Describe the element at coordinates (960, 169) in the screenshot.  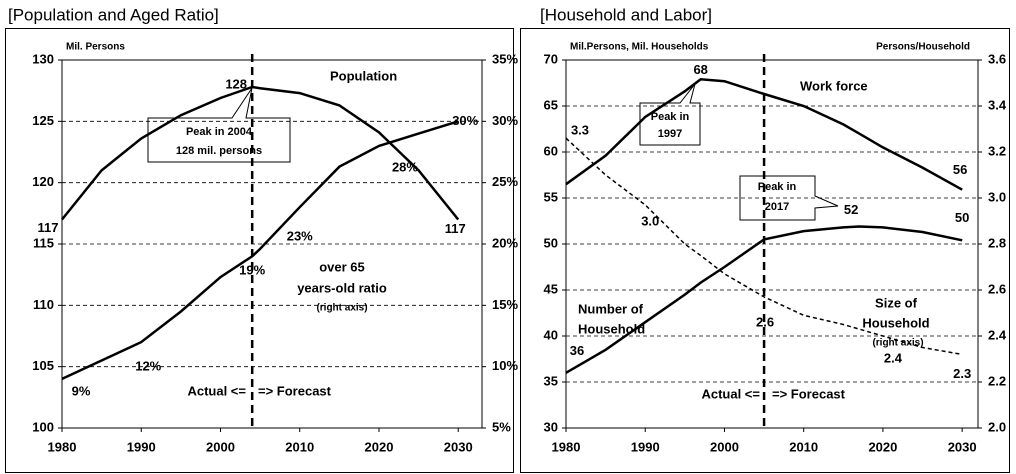
I see `value-label: 56` at that location.